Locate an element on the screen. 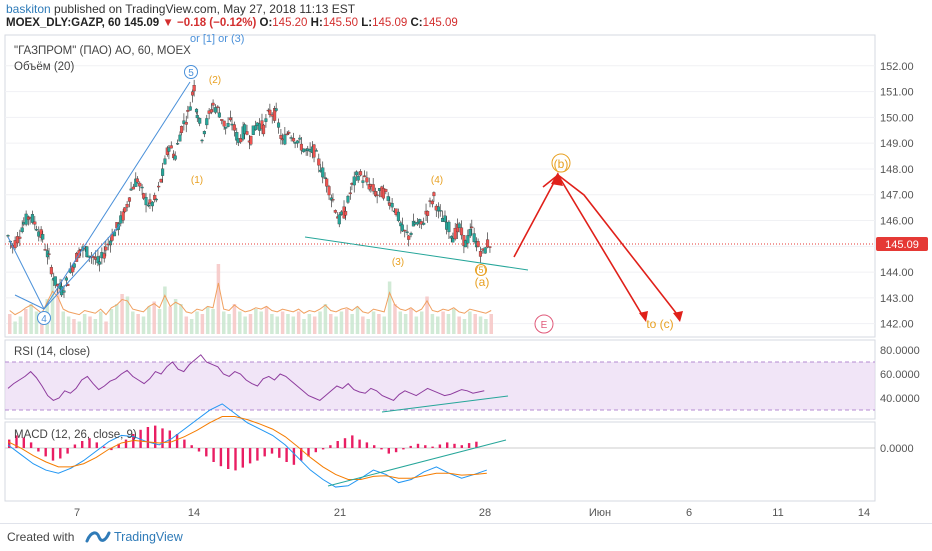 Image resolution: width=932 pixels, height=551 pixels. wave-2-label: (2) is located at coordinates (215, 80).